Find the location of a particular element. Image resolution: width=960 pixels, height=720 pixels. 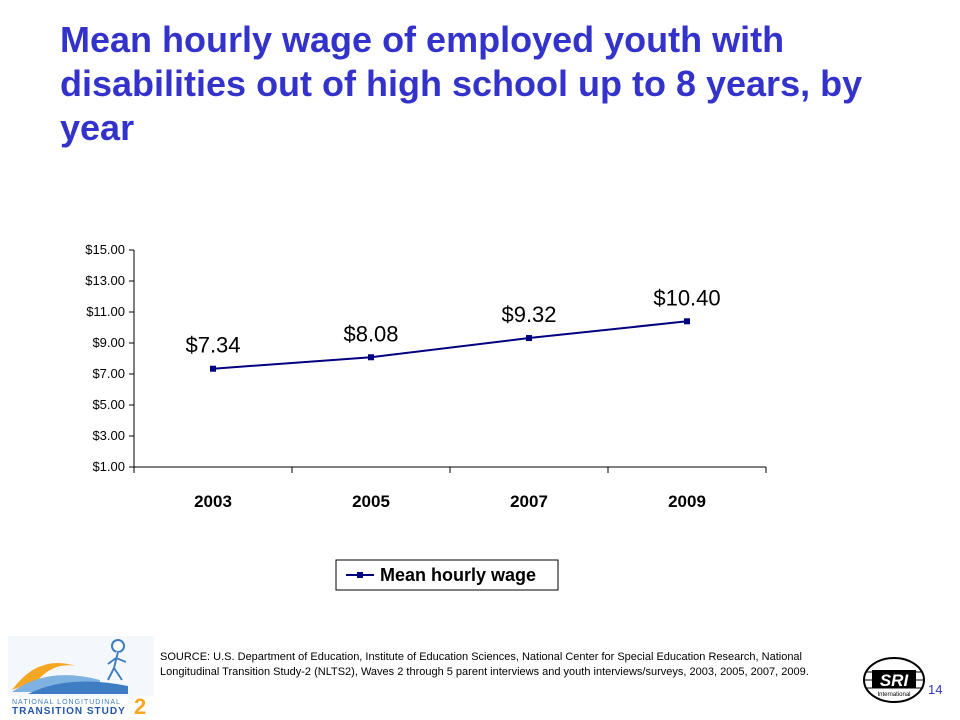

series-line is located at coordinates (450, 345).